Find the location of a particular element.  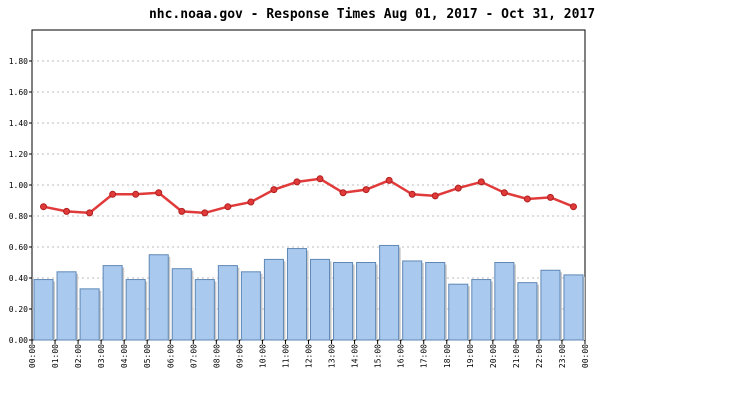

x-tick-label: 22:00 is located at coordinates (539, 356).